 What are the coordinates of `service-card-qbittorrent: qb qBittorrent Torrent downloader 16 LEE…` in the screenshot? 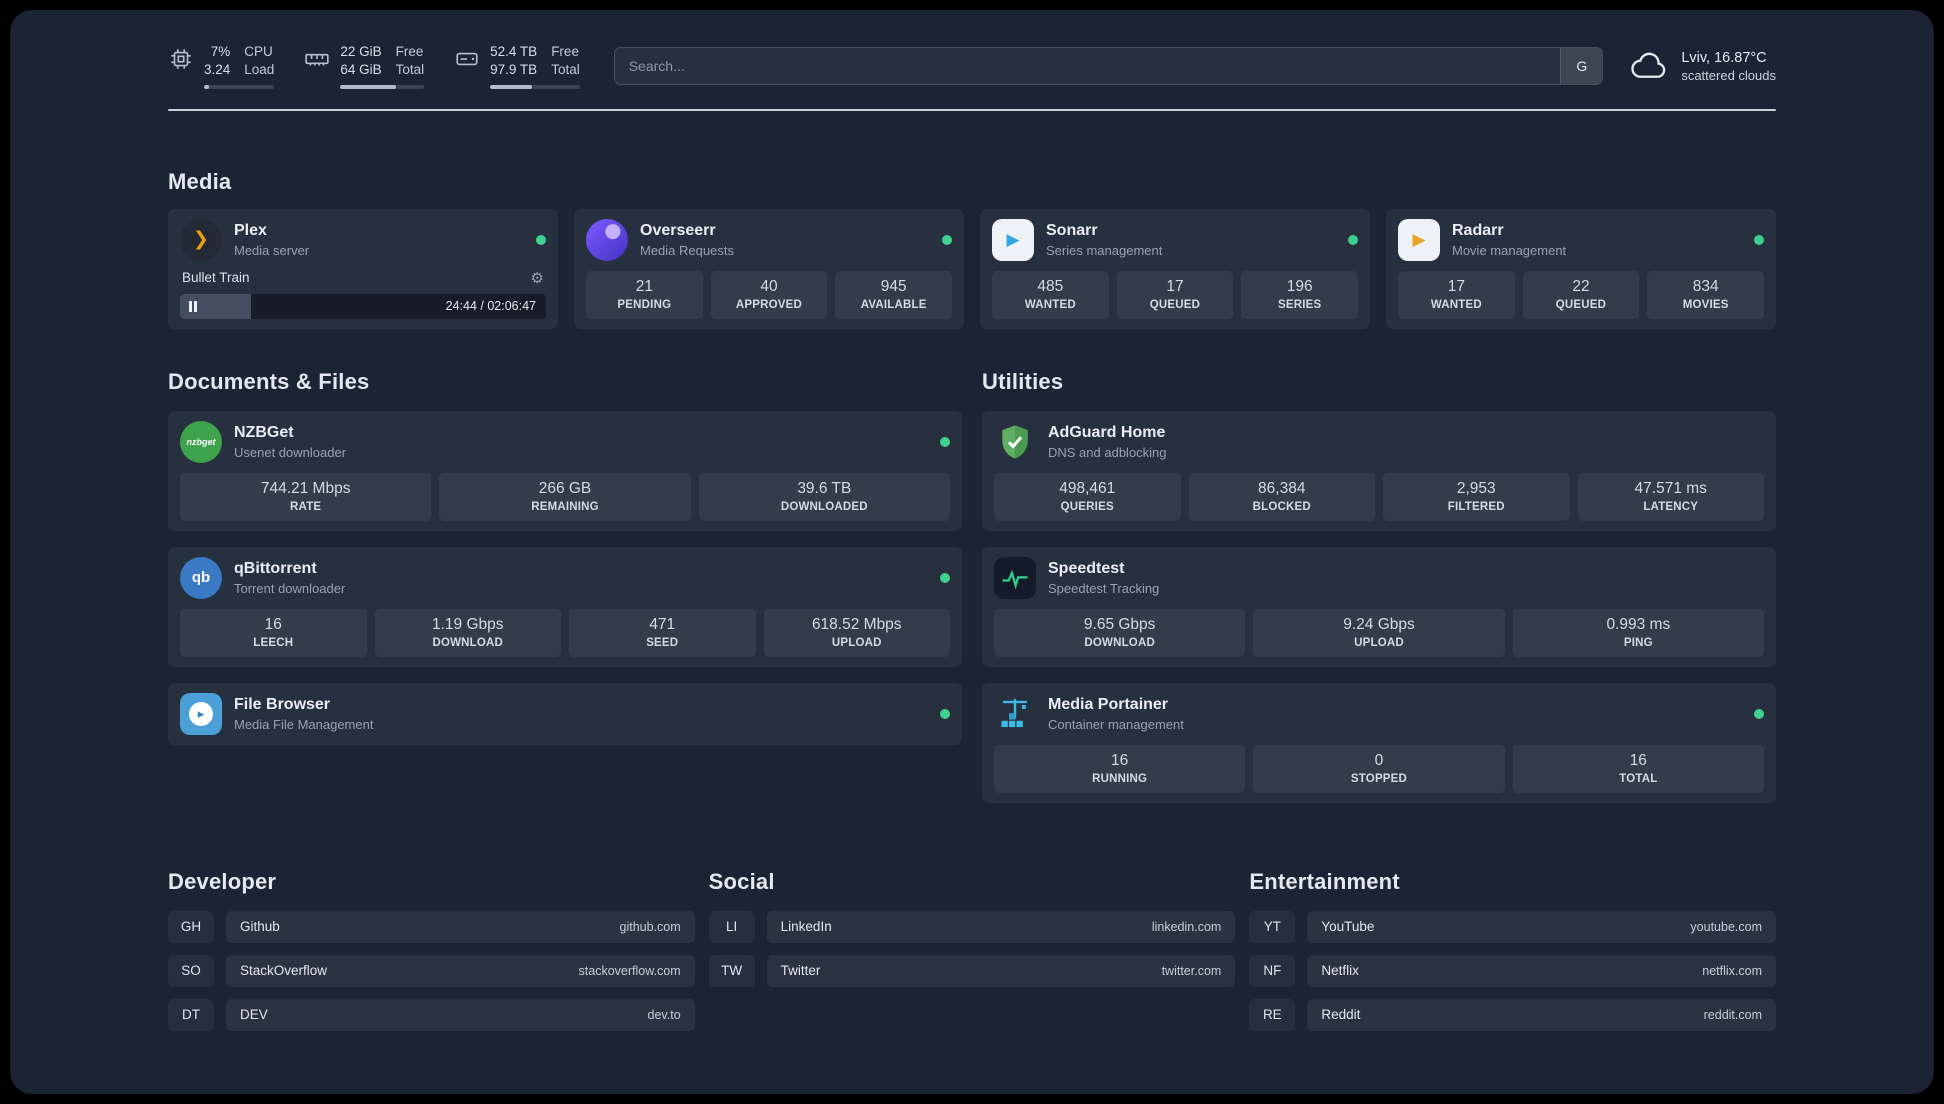 It's located at (565, 606).